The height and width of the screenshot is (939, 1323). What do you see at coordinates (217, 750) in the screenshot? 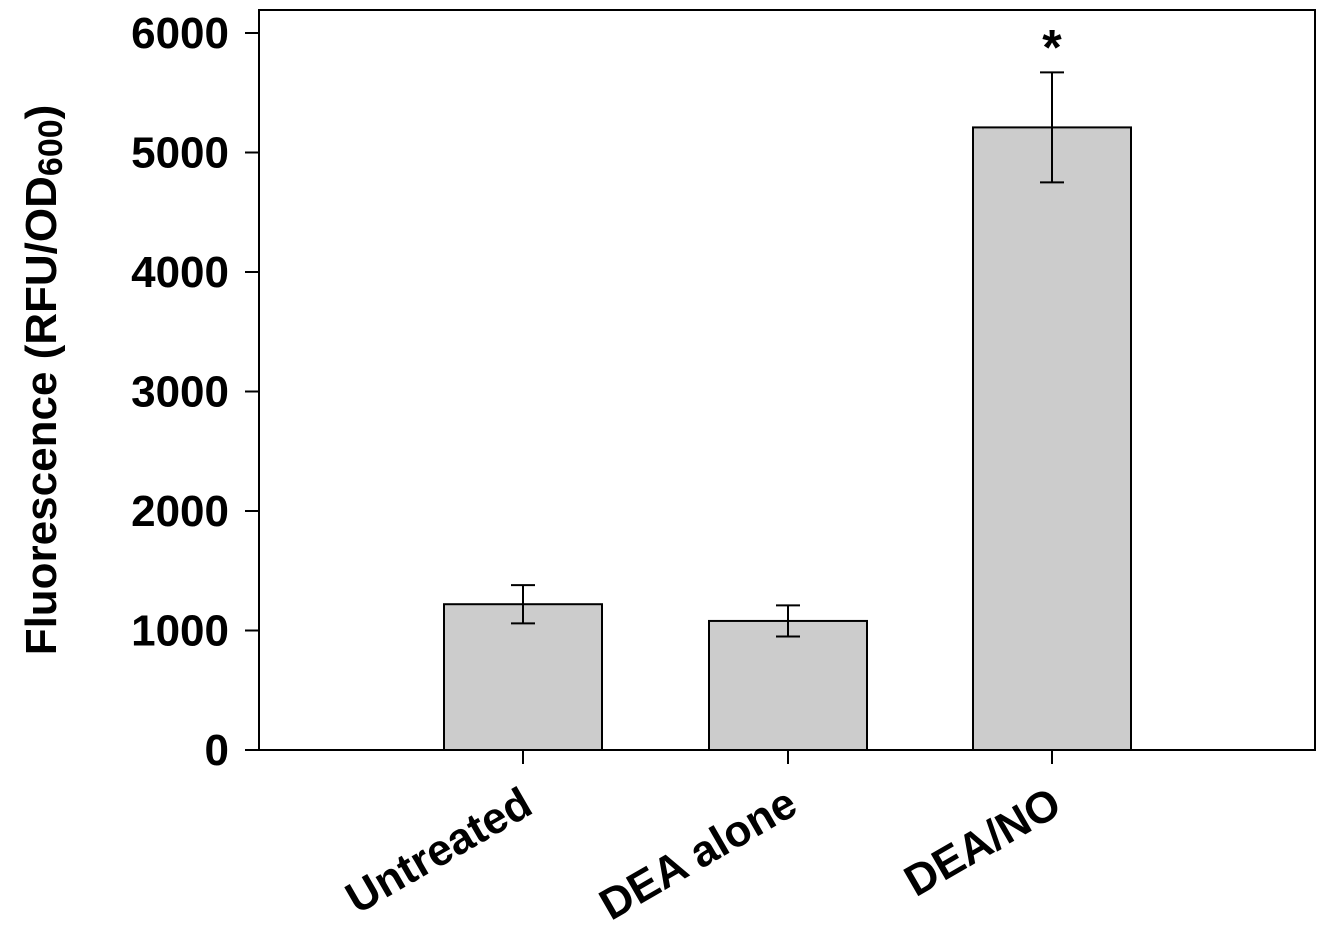
I see `y-tick-label: 0` at bounding box center [217, 750].